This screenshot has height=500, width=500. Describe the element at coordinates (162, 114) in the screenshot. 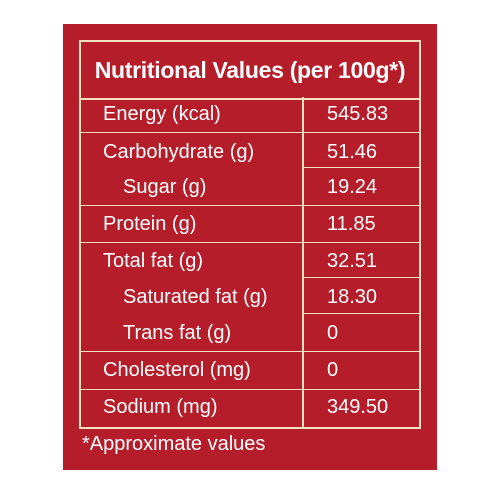

I see `nutrient-label: Energy (kcal)` at that location.